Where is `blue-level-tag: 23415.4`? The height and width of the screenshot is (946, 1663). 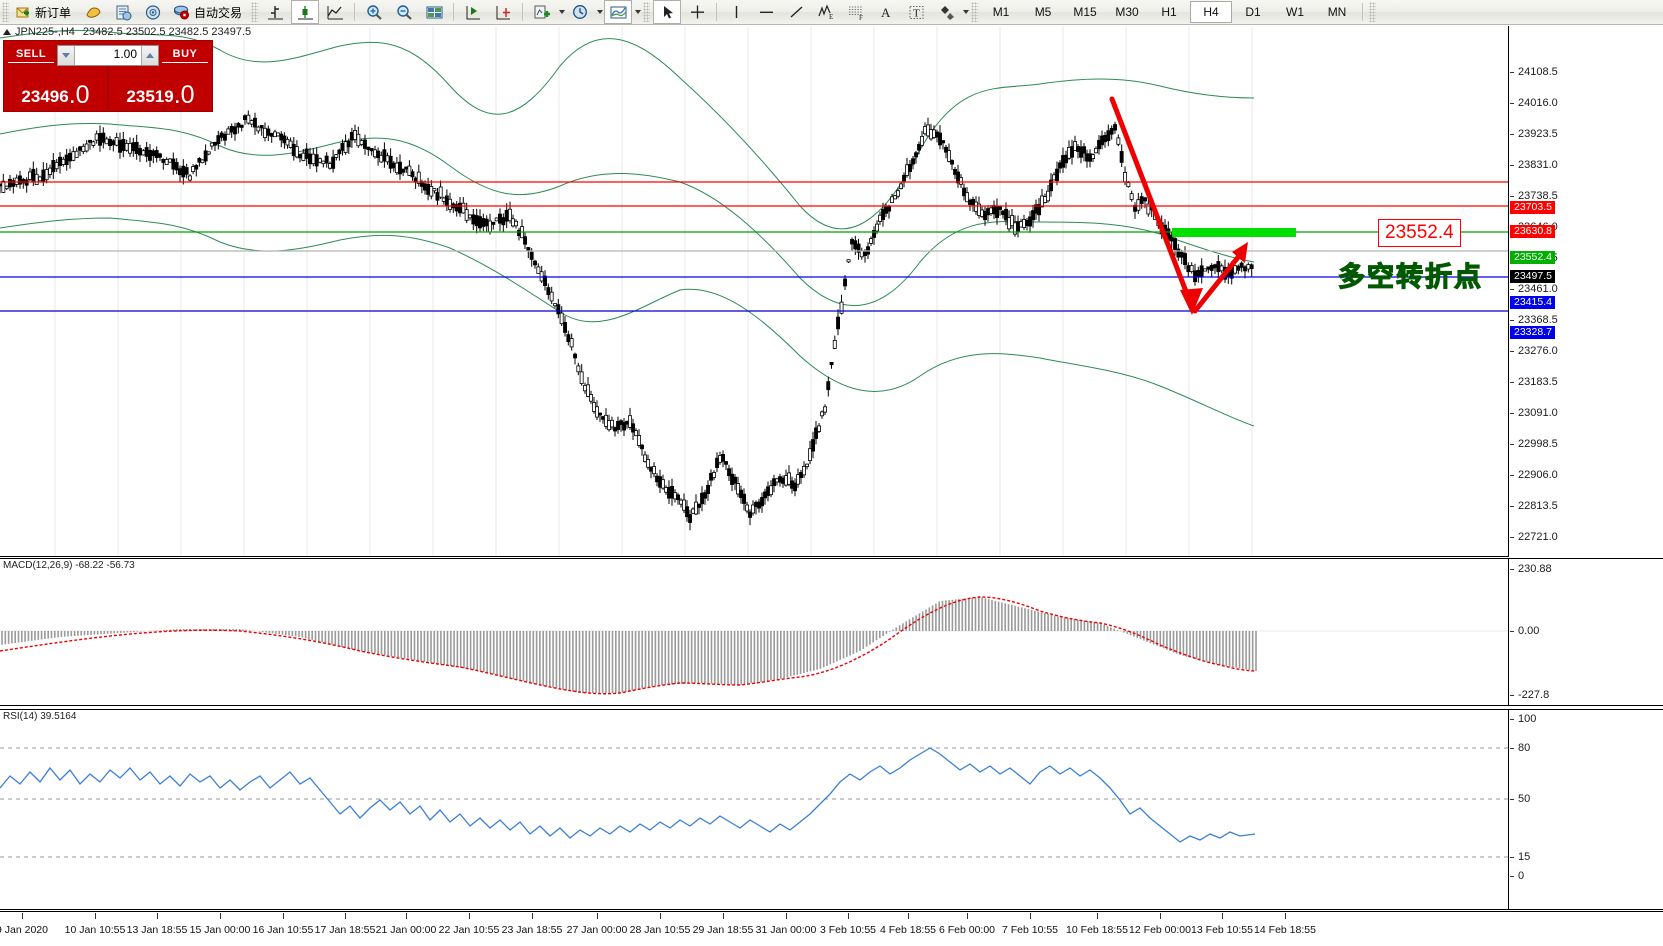 blue-level-tag: 23415.4 is located at coordinates (1532, 302).